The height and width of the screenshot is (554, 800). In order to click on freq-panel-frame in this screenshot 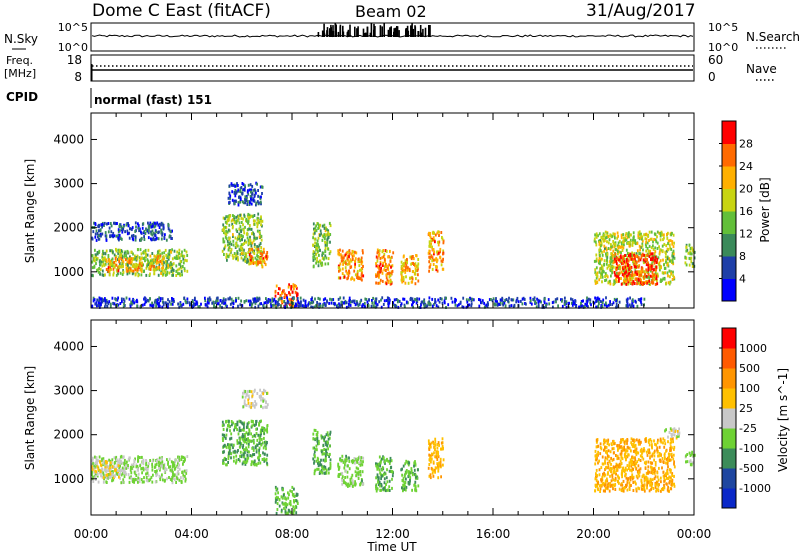, I will do `click(392, 68)`.